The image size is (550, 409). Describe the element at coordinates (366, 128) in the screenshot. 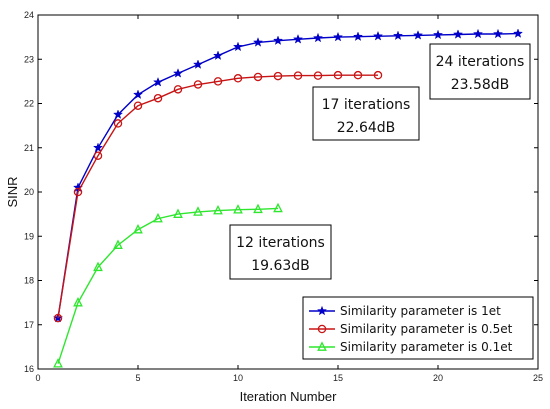

I see `annotation-value: 22.64dB` at that location.